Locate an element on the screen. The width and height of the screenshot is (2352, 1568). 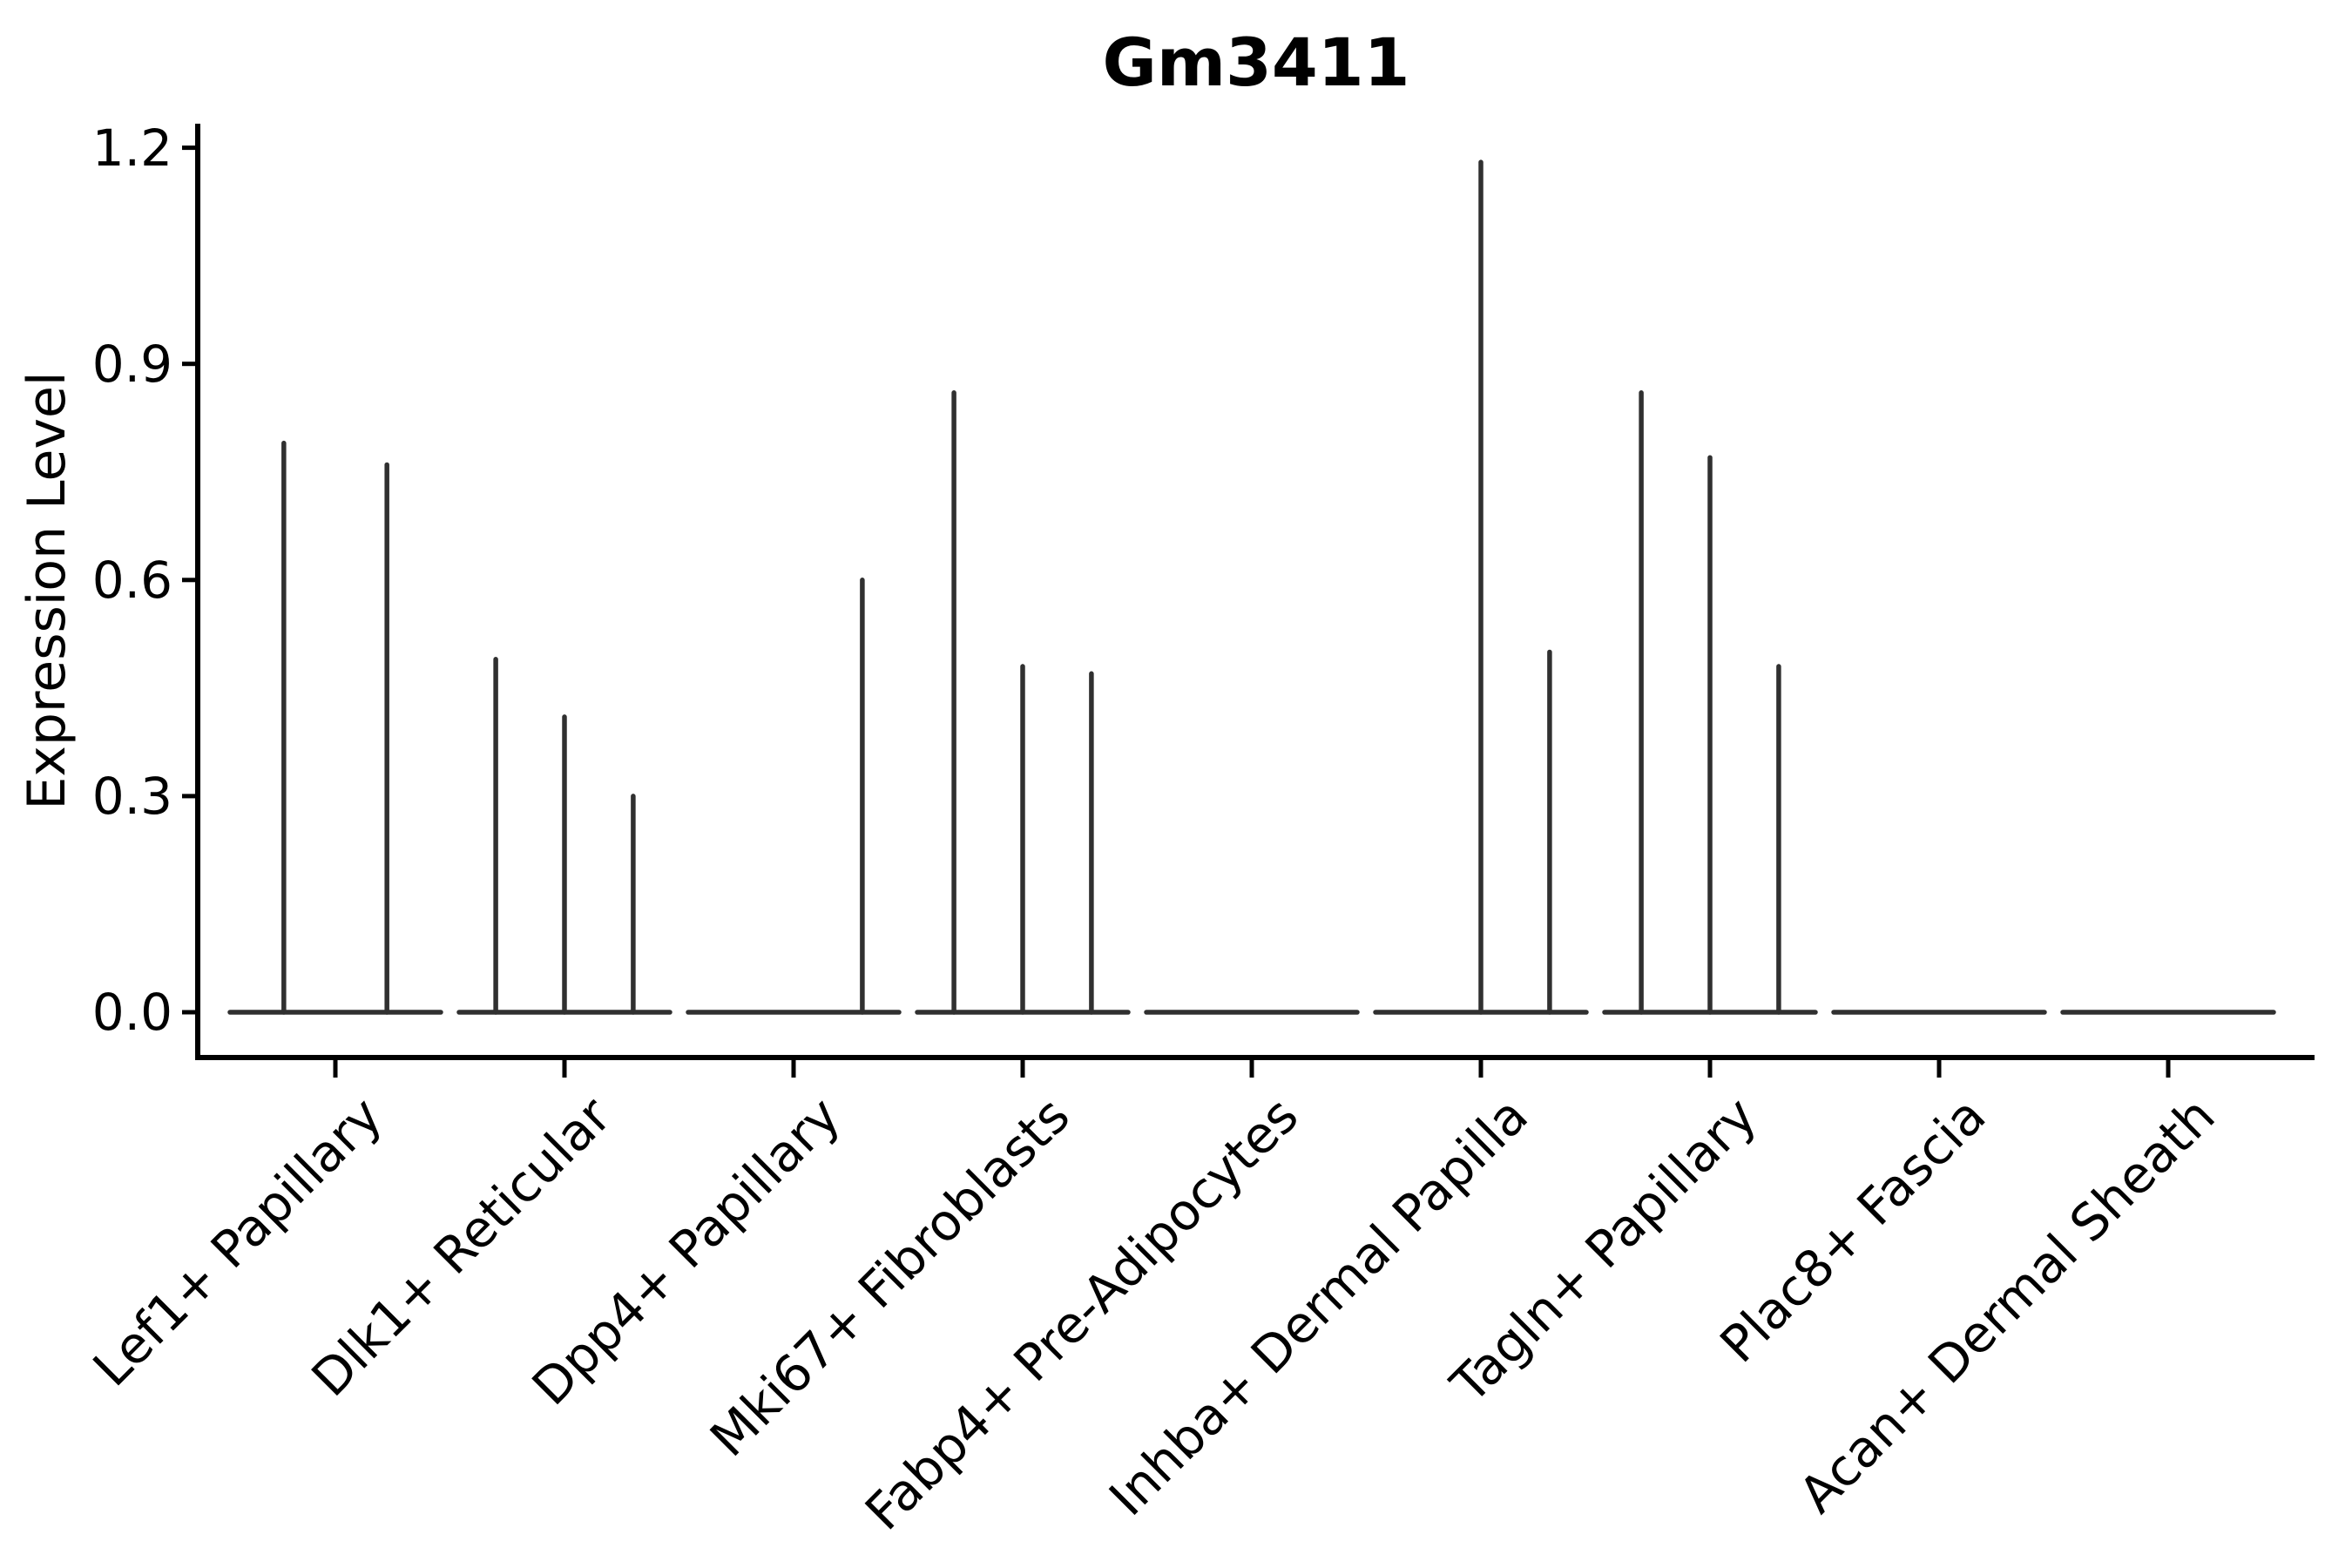
y-tick-label: 0.0 is located at coordinates (131, 1013).